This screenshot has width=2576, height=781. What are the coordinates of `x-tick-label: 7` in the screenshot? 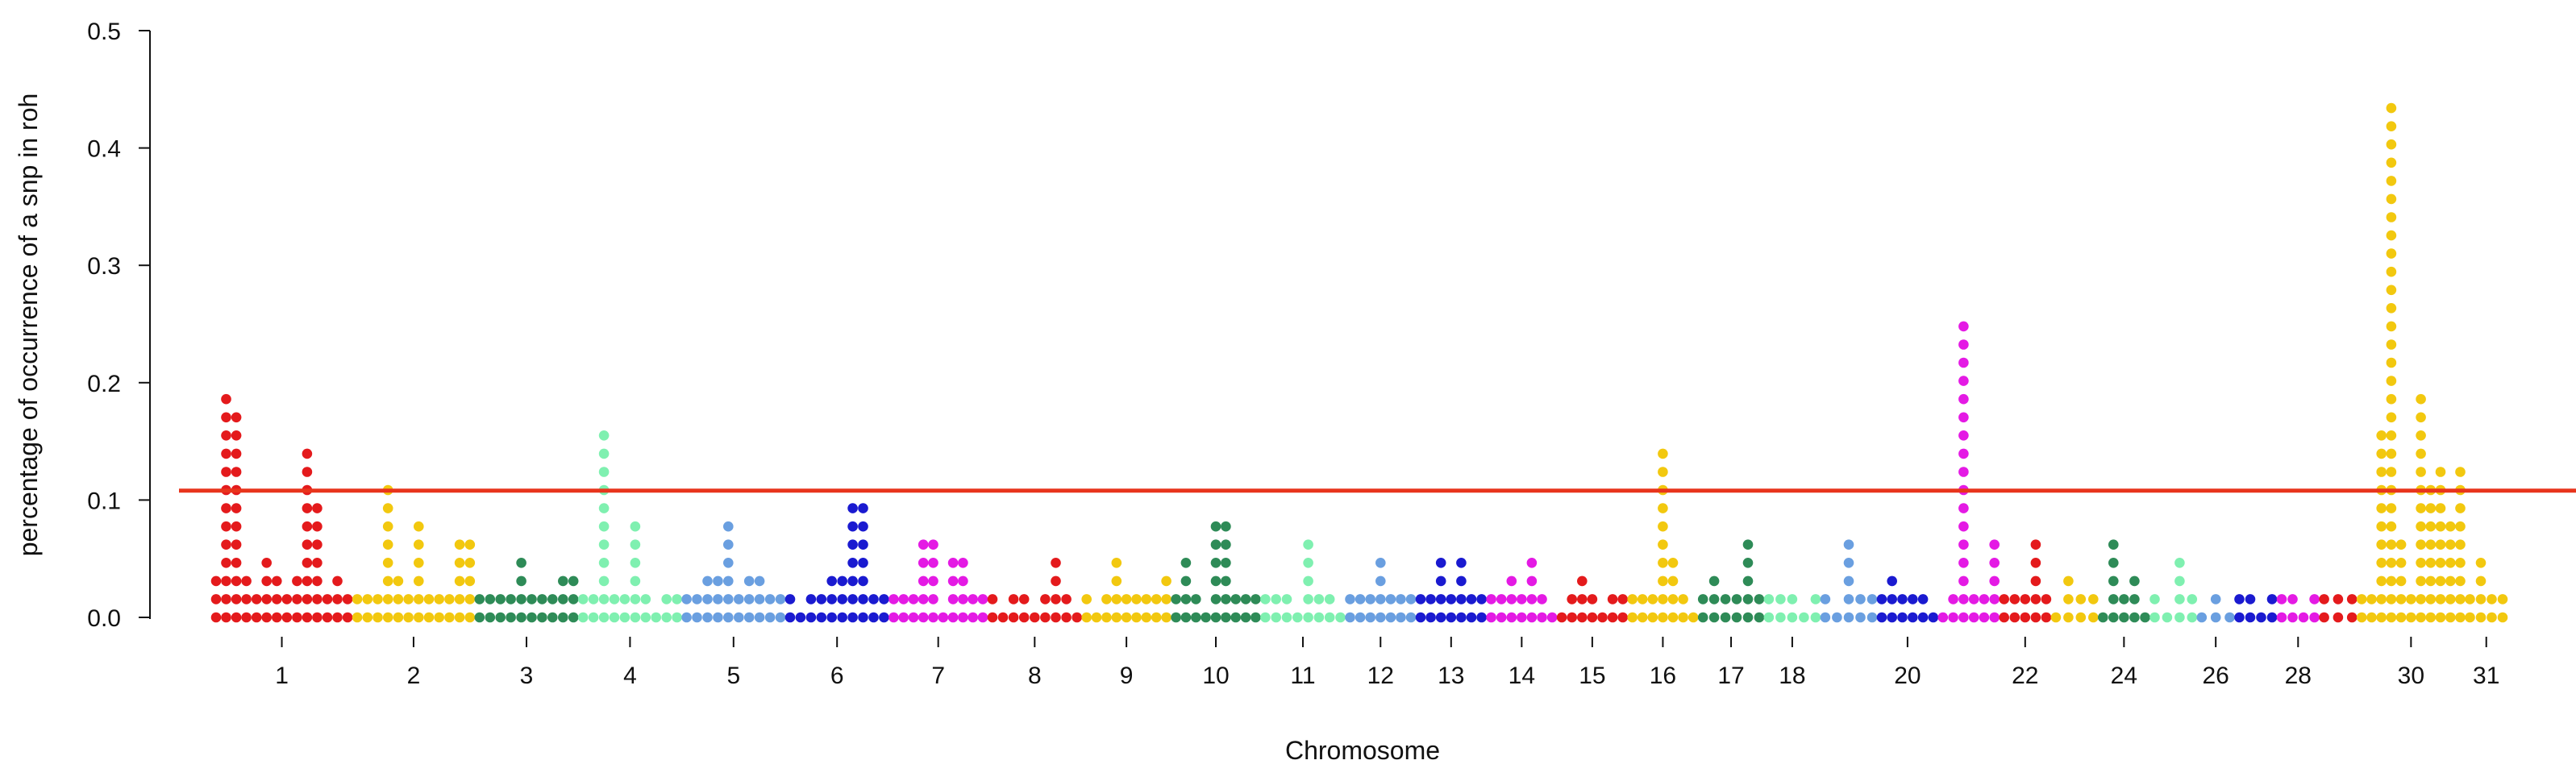 It's located at (938, 676).